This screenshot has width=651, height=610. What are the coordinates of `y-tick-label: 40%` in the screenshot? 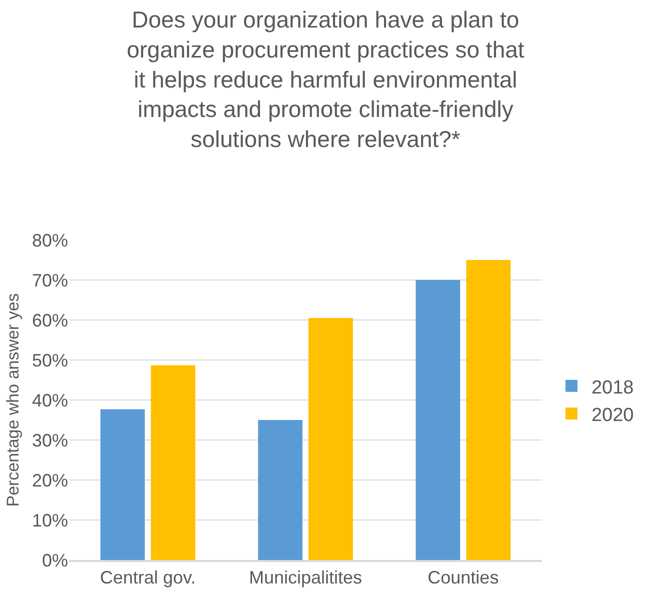 It's located at (50, 400).